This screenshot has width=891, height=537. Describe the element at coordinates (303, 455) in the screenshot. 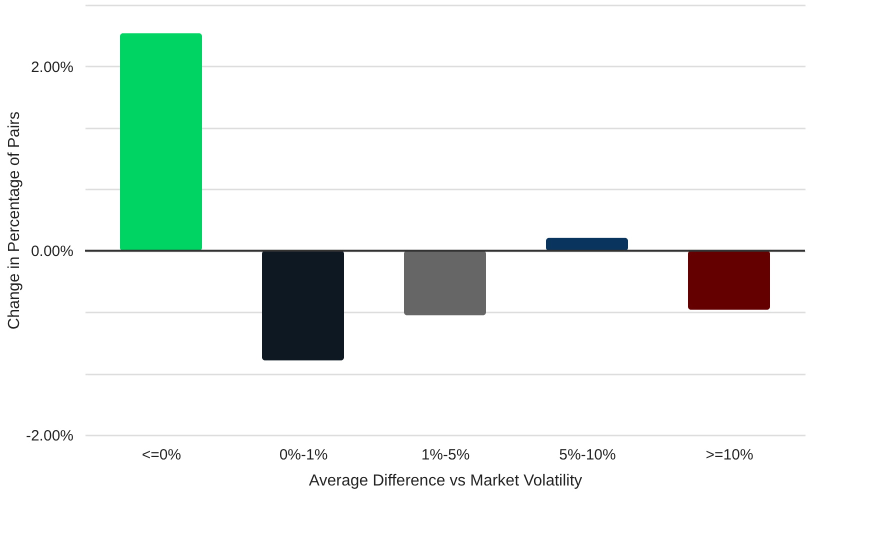

I see `x-tick-label: 0%-1%` at that location.